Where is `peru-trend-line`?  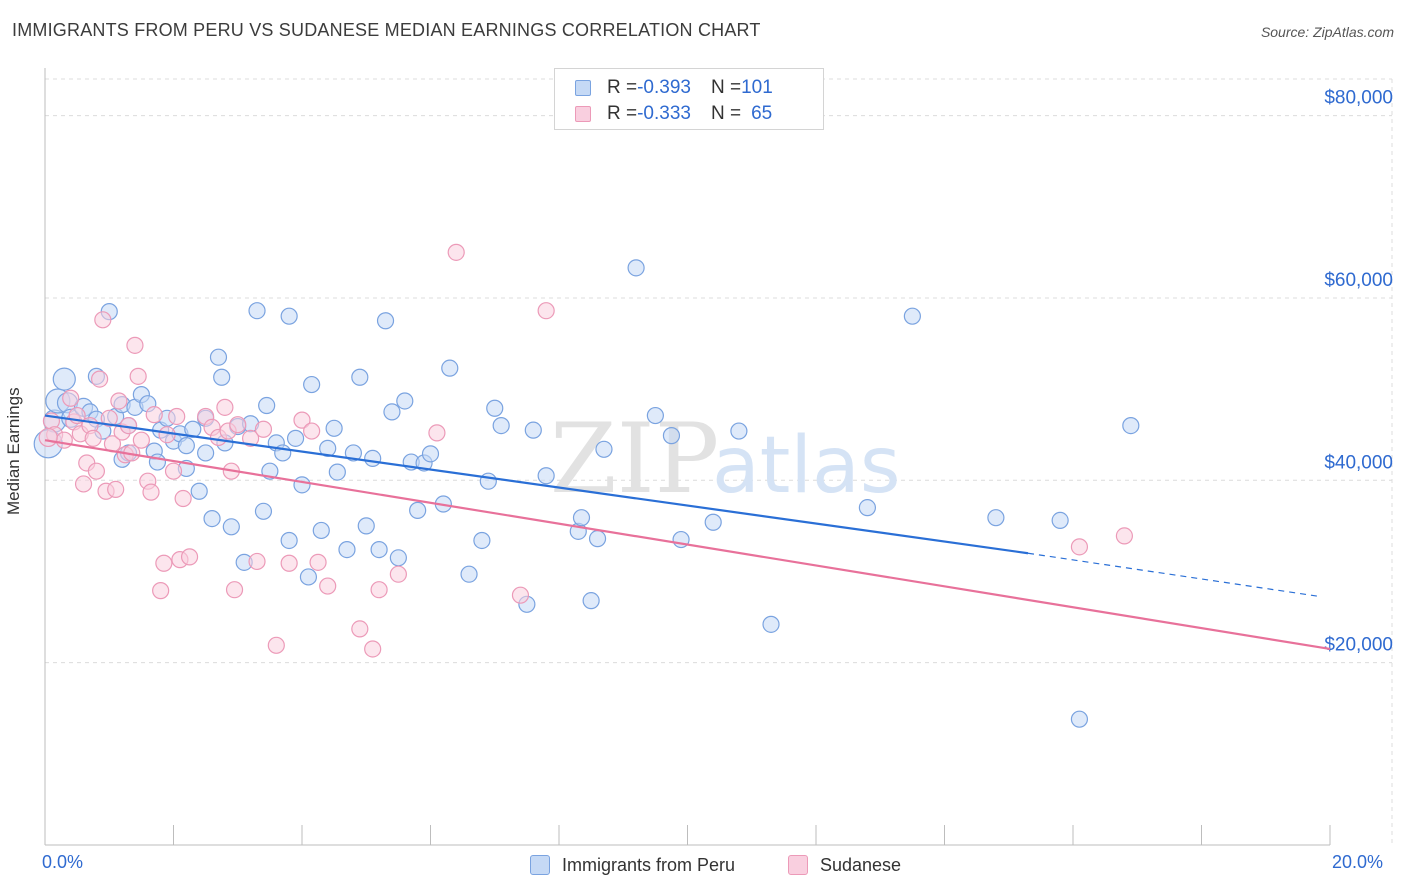 peru-trend-line is located at coordinates (536, 484).